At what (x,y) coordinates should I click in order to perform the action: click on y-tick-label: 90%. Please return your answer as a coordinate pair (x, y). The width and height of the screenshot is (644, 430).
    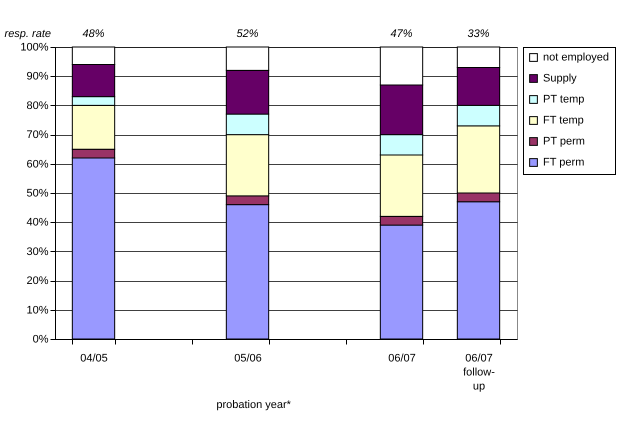
    Looking at the image, I should click on (37, 76).